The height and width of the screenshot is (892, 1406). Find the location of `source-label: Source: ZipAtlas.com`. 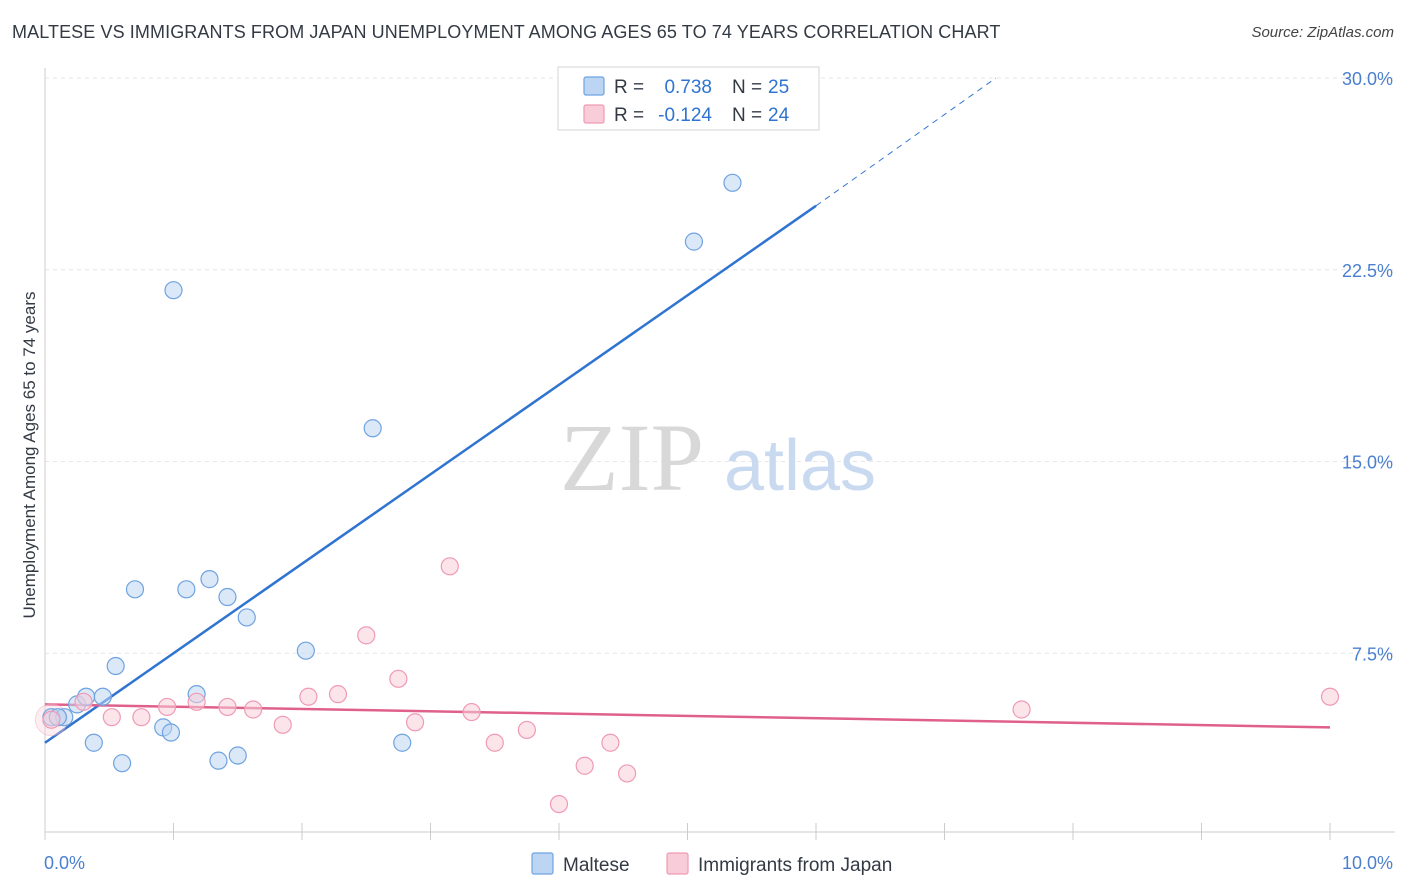

source-label: Source: ZipAtlas.com is located at coordinates (1322, 32).